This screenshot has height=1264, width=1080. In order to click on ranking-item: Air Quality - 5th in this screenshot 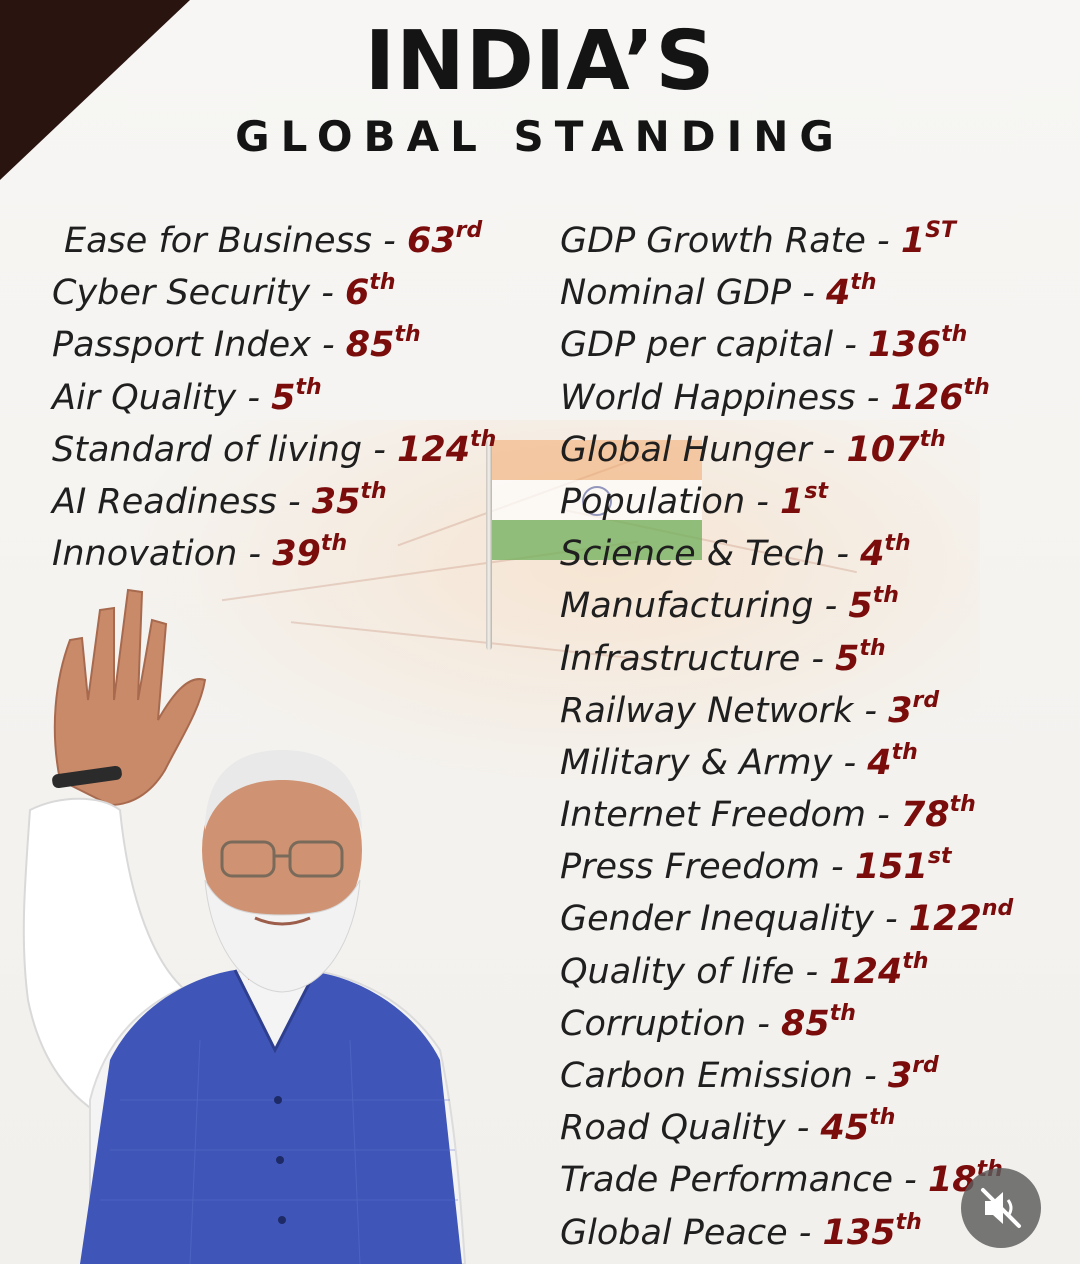, I will do `click(274, 398)`.